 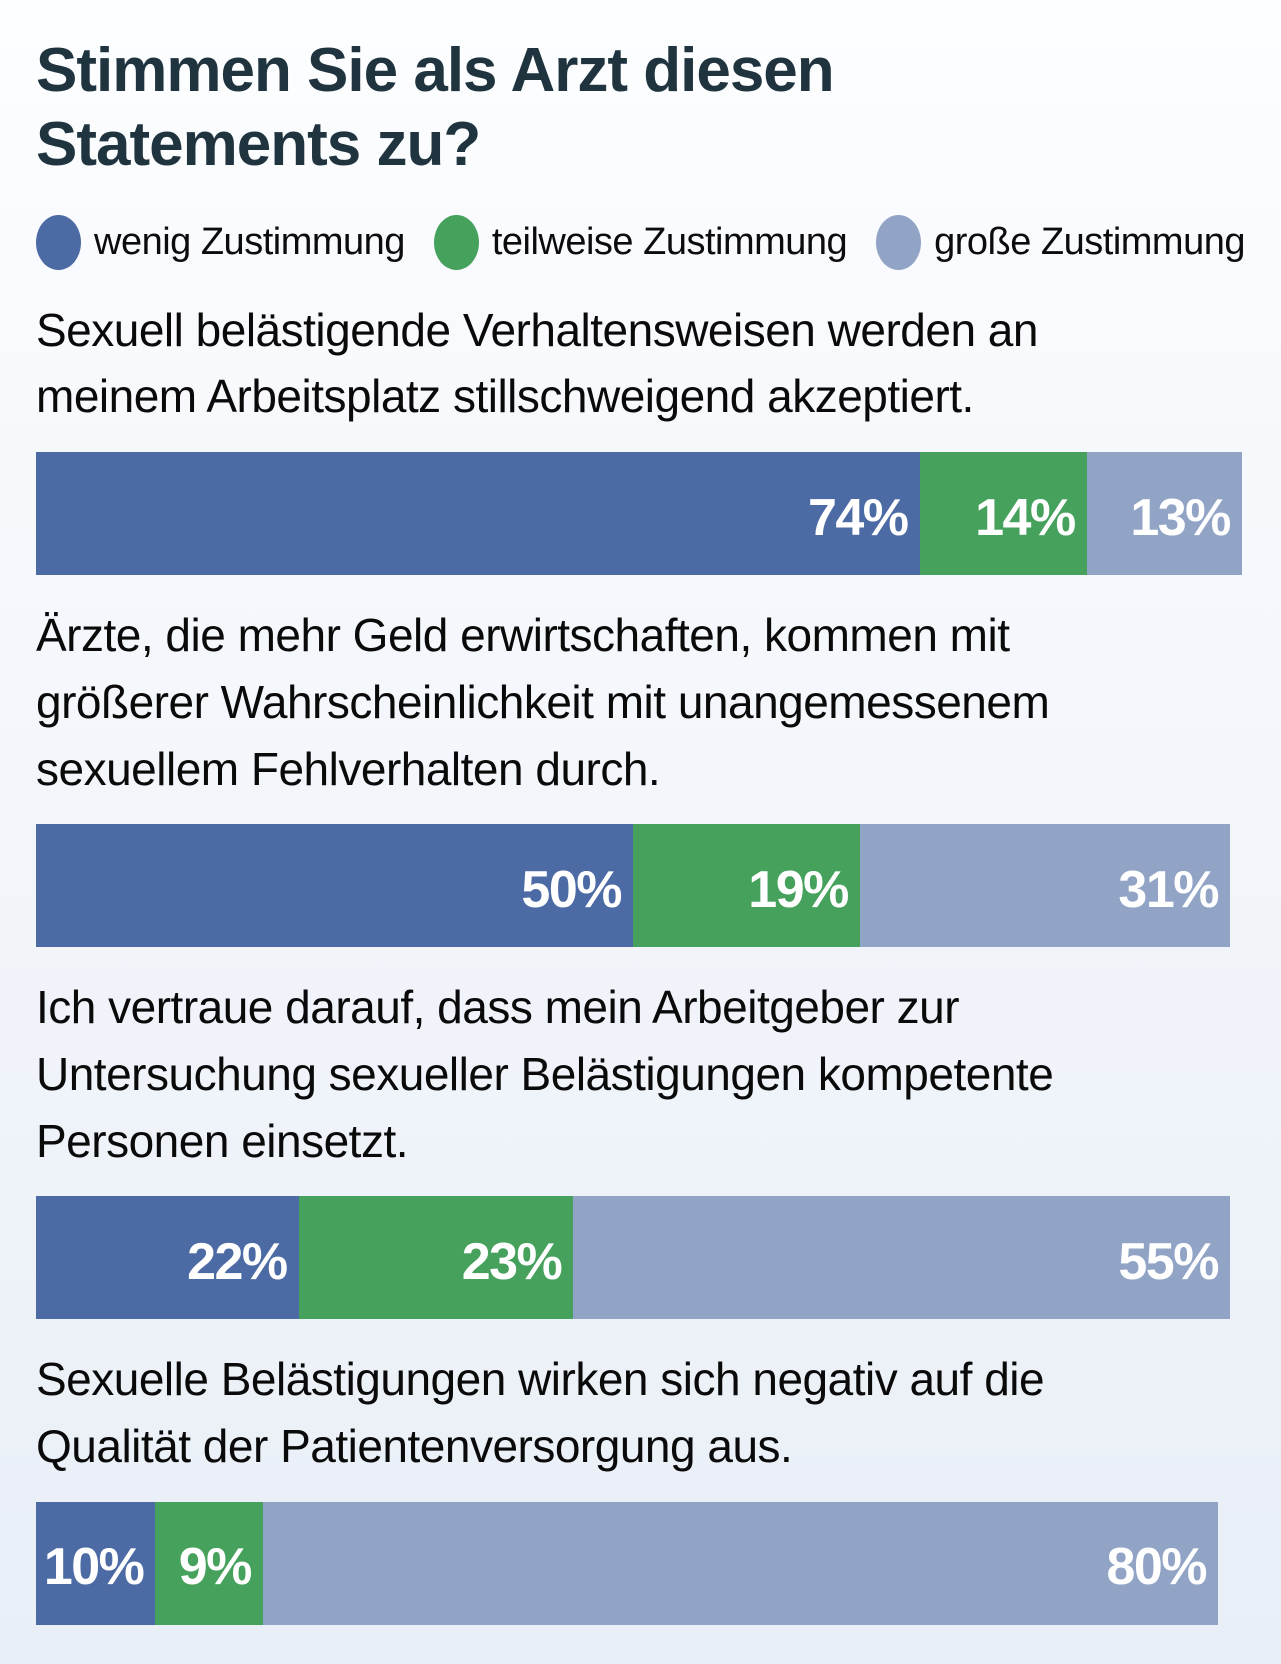 I want to click on stacked-bar: 50% 19% 31%, so click(x=633, y=886).